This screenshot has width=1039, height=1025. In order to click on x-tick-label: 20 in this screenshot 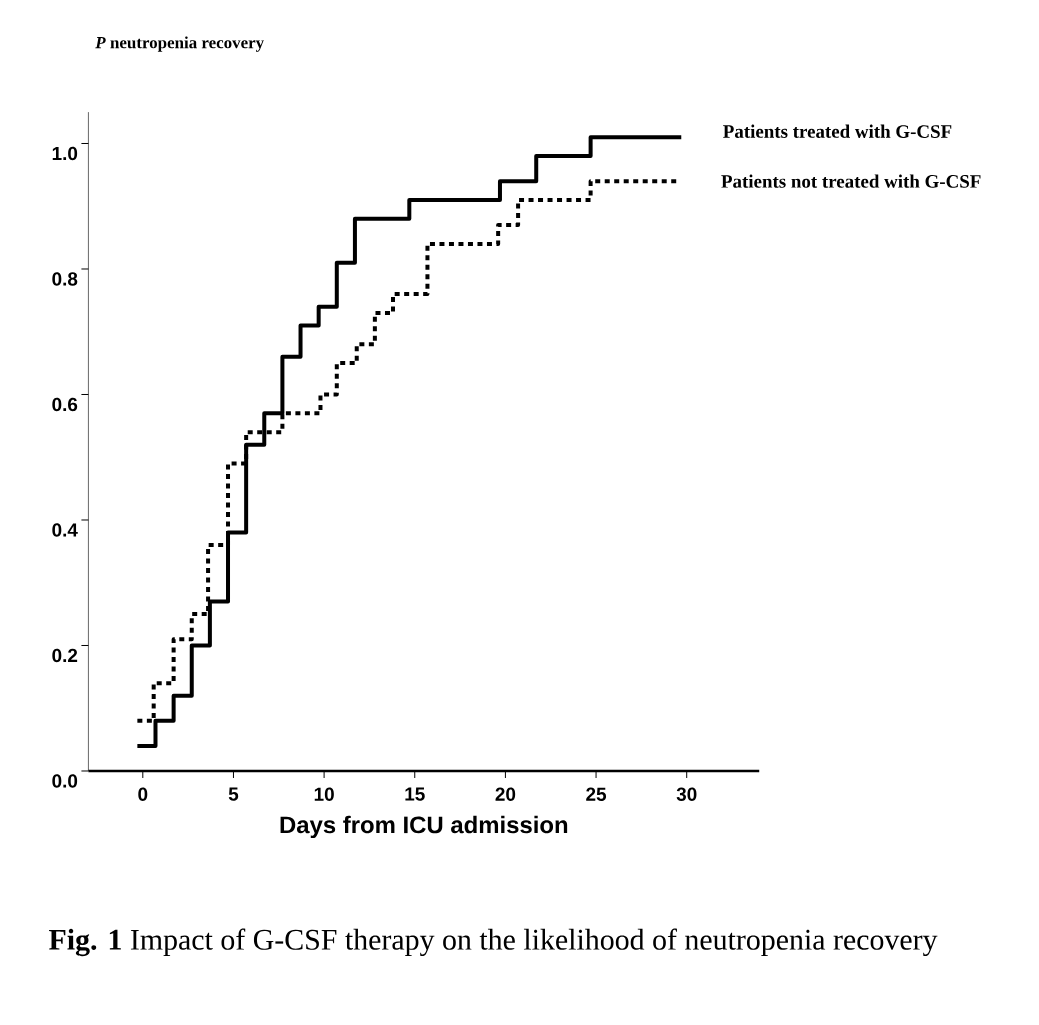, I will do `click(505, 794)`.